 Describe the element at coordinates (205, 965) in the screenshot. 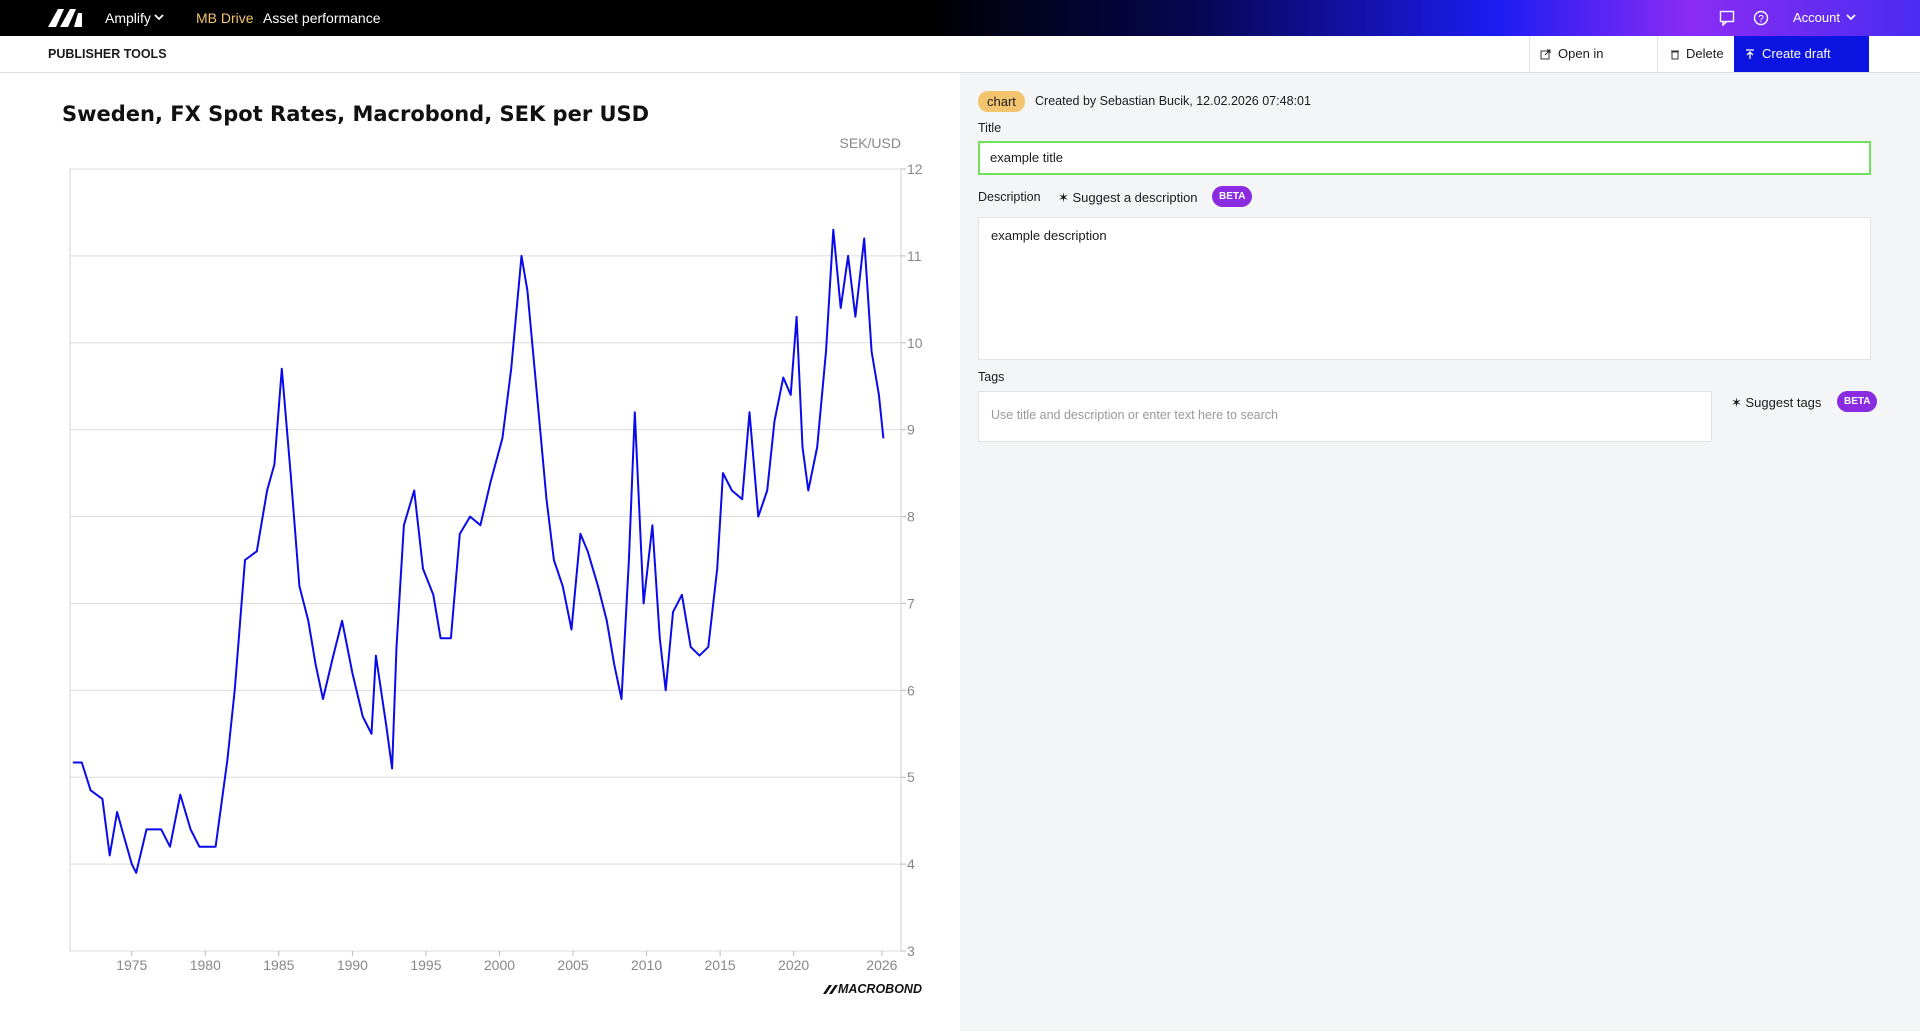

I see `x-tick-label: 1980` at that location.